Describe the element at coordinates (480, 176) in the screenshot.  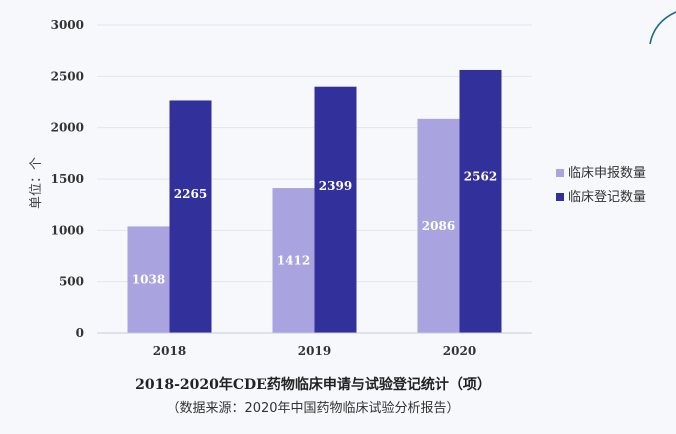
I see `data-label: 2562` at that location.